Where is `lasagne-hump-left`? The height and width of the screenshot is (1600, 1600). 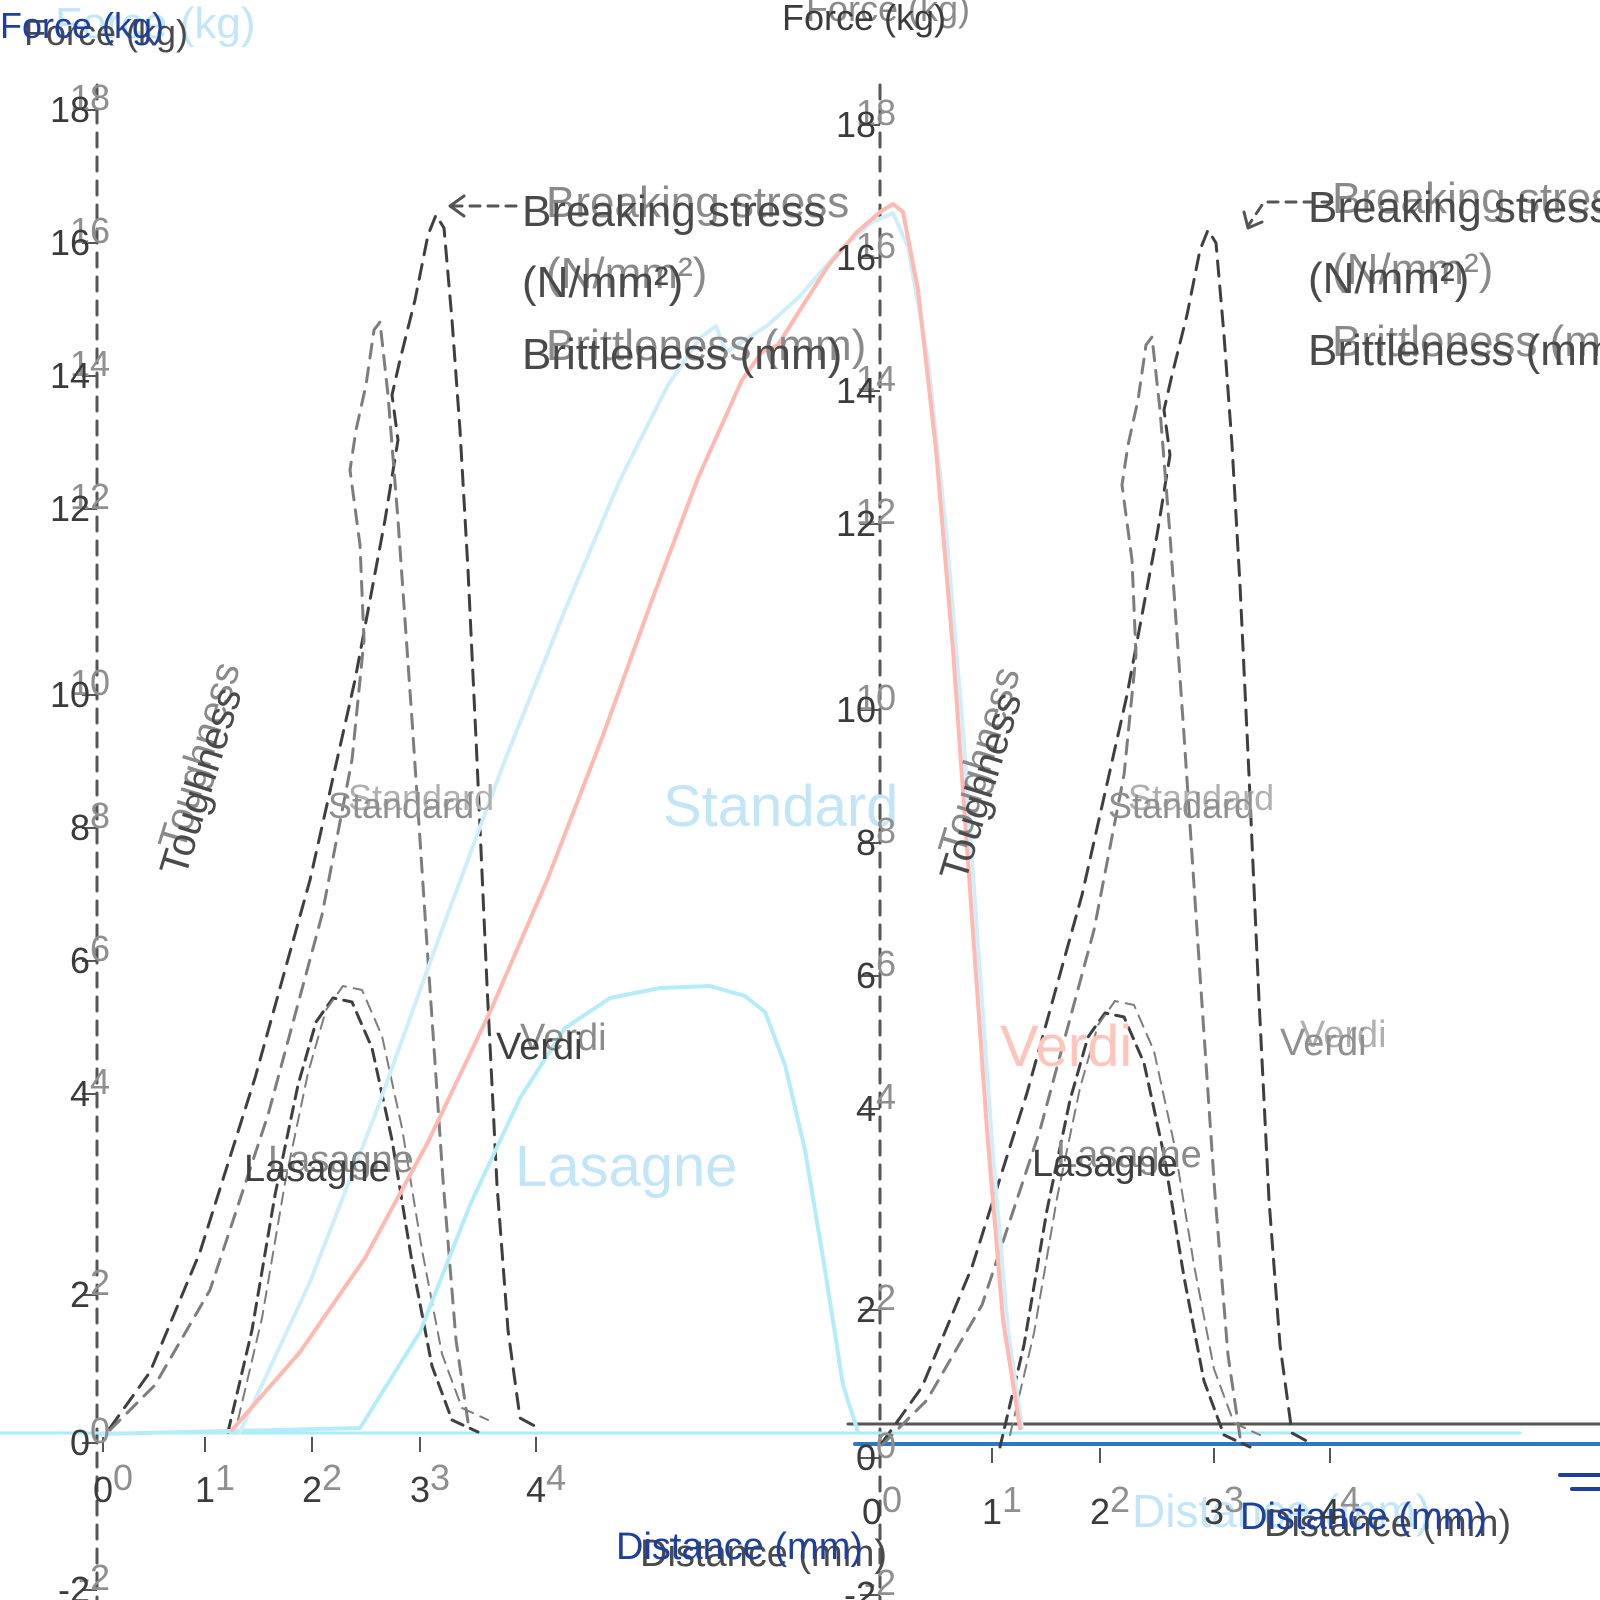
lasagne-hump-left is located at coordinates (353, 1215).